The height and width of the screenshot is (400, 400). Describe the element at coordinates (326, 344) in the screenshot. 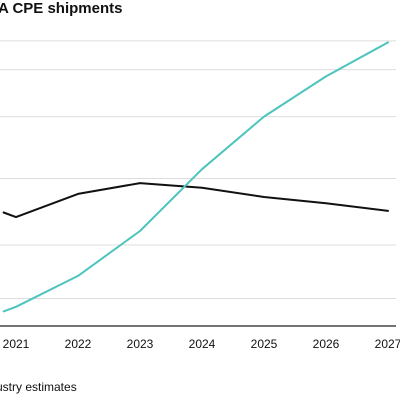

I see `x-tick-label-2026: 2026` at that location.